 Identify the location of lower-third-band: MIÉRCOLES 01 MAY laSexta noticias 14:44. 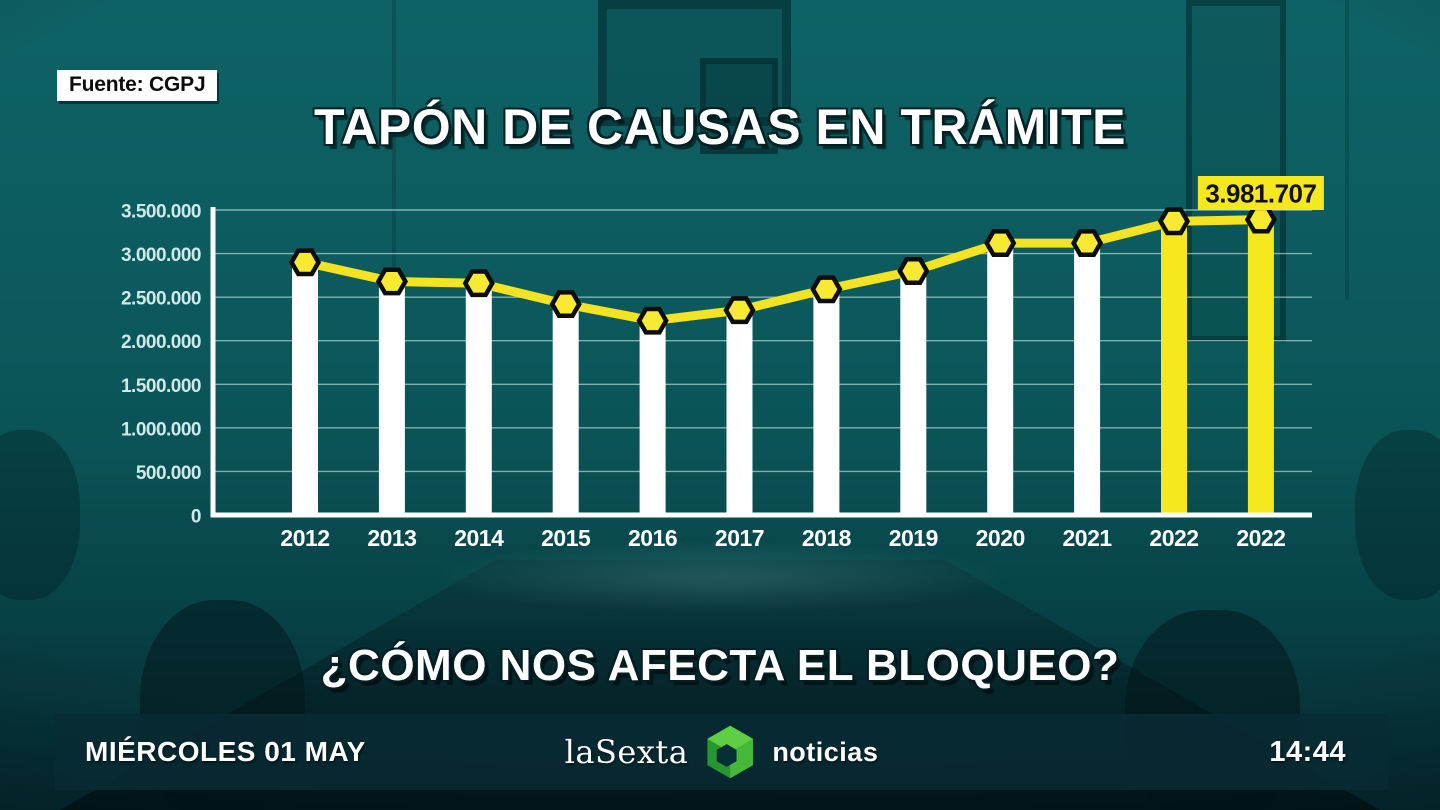
(721, 752).